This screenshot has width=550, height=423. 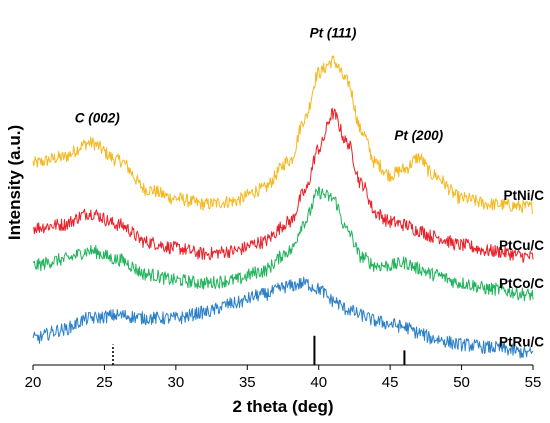 I want to click on series-label-ptcu-c: PtCu/C, so click(x=521, y=245).